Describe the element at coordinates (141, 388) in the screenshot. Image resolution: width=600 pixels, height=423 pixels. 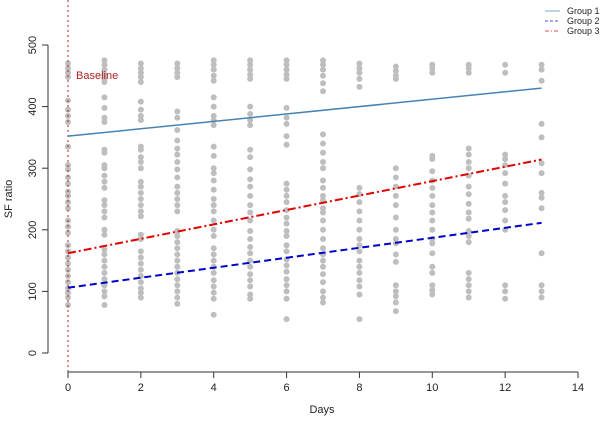
I see `x-tick-label: 2` at that location.